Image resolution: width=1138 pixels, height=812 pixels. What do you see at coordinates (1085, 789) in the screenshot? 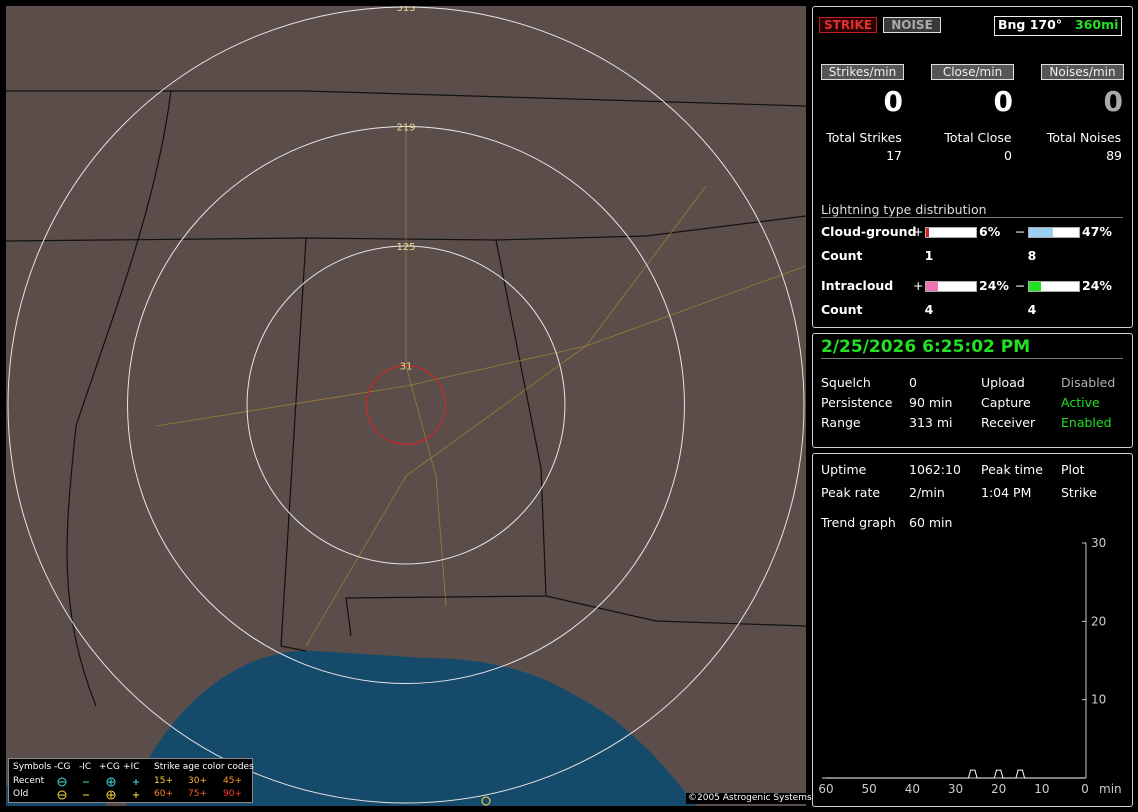
I see `x-tick-label: 0` at bounding box center [1085, 789].